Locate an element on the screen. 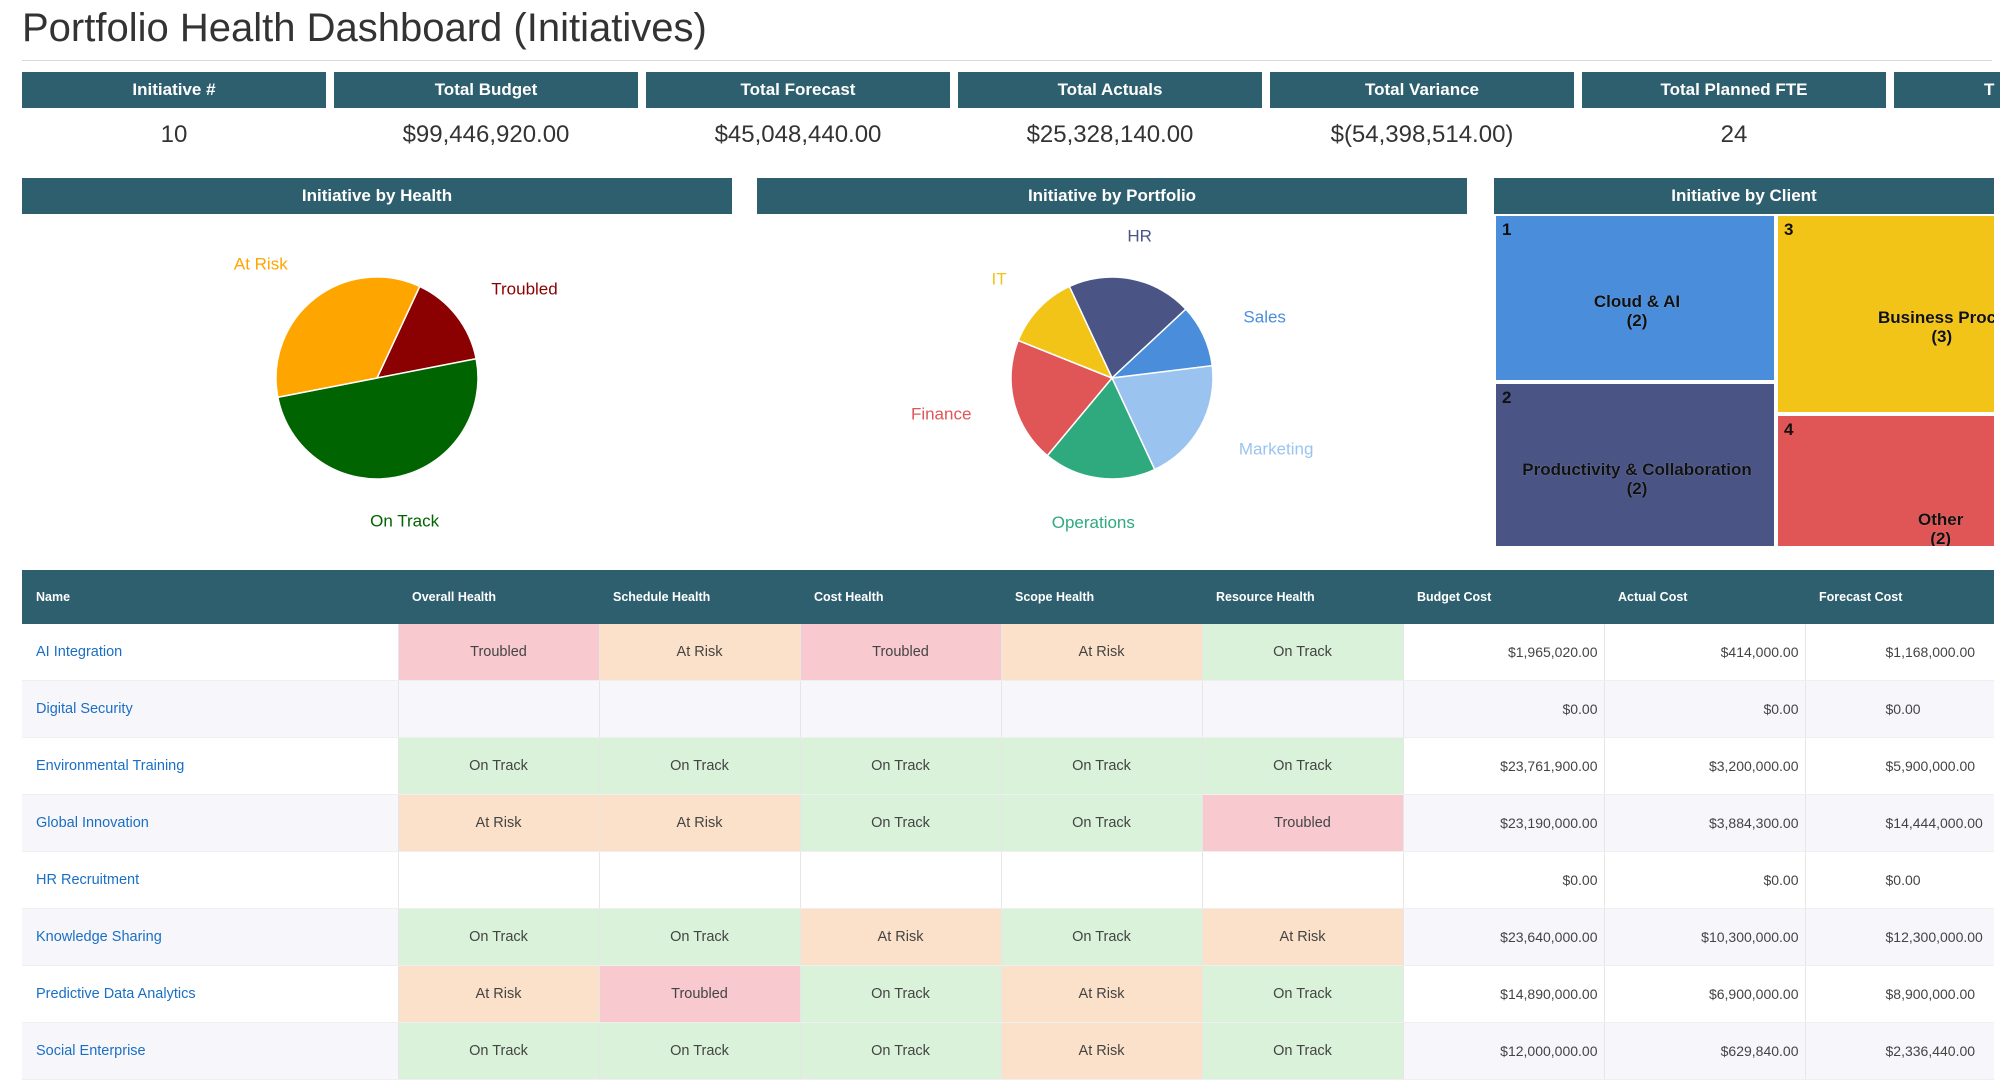 The image size is (2000, 1080). portfolio-pie-chart: HR Sales Marketing Operations Finance IT is located at coordinates (1112, 379).